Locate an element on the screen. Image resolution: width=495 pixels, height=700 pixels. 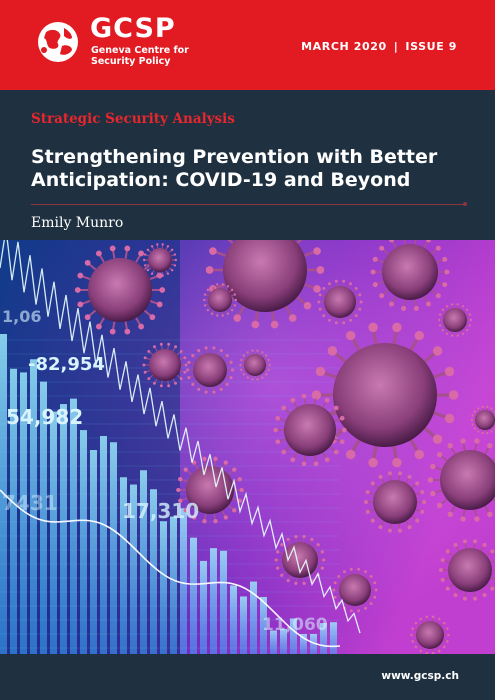
image-number-5: 7431 is located at coordinates (30, 503).